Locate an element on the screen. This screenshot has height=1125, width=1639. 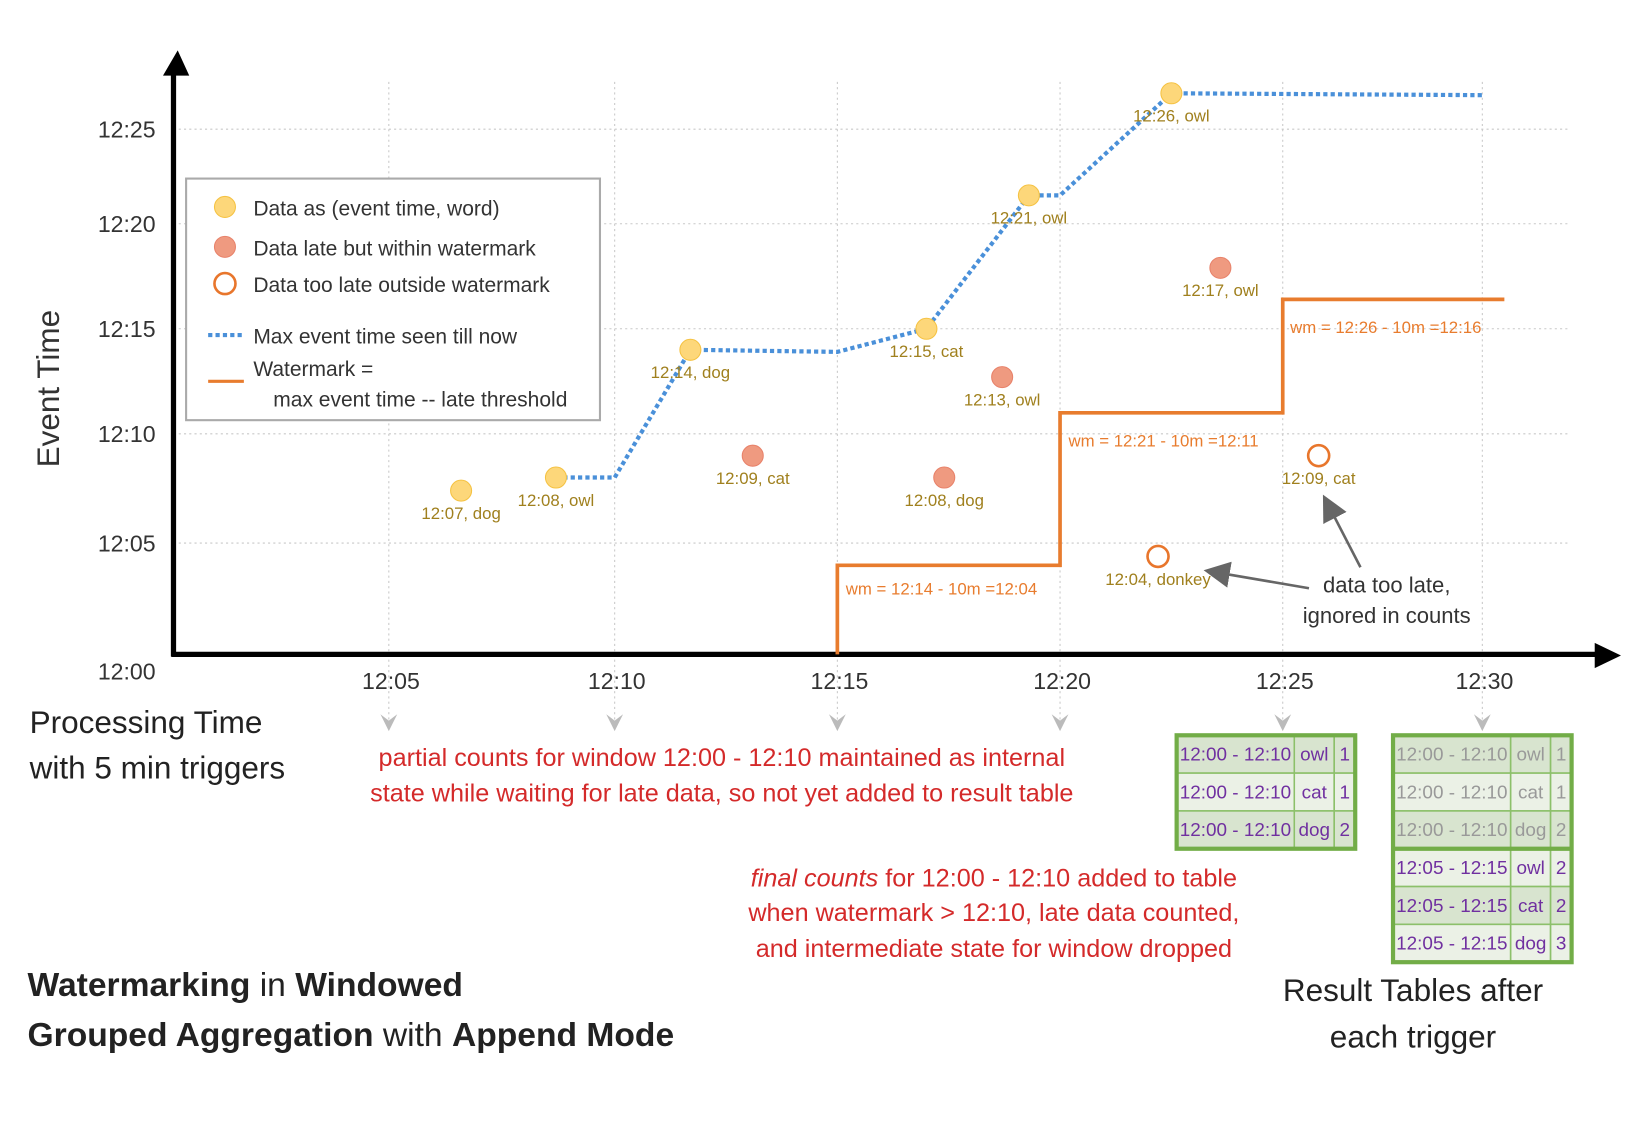
legend-too-late: Data too late outside watermark is located at coordinates (401, 285).